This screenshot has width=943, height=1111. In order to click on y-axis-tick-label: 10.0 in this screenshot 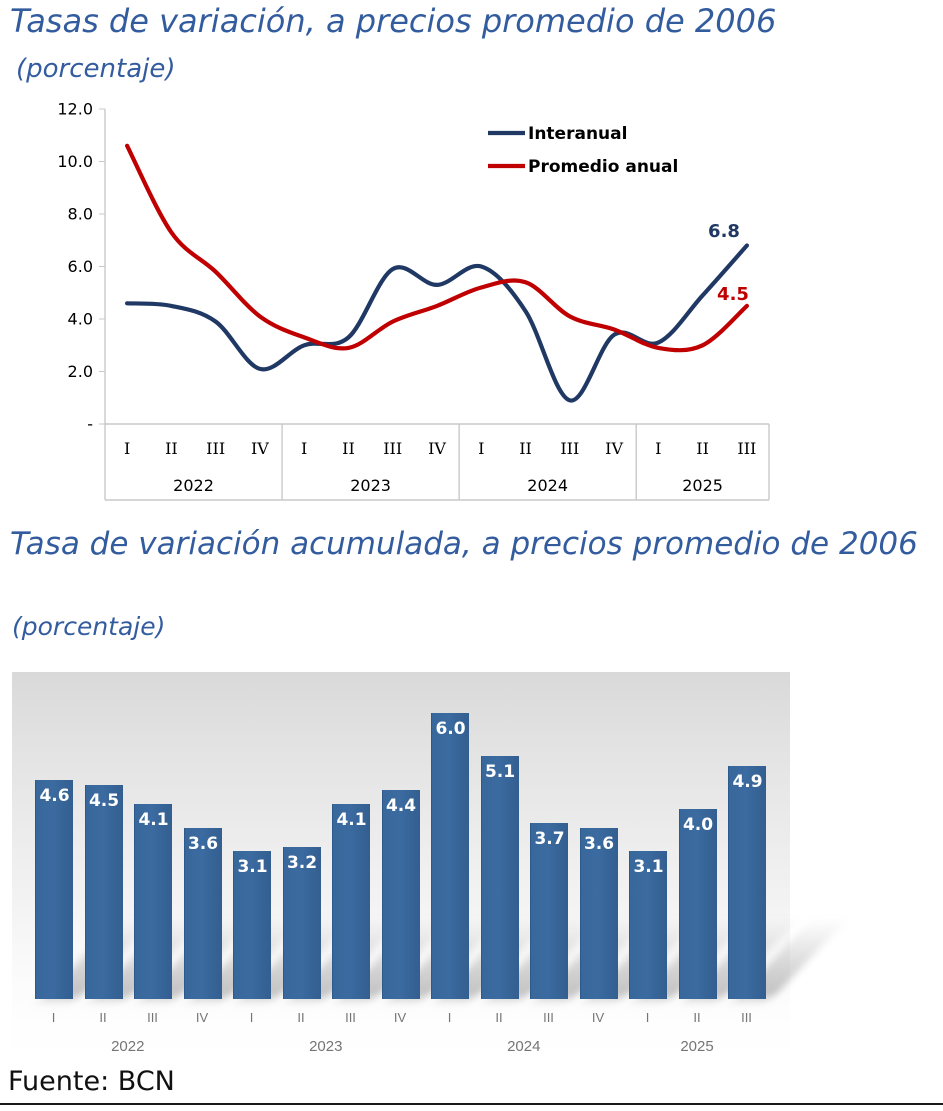, I will do `click(75, 161)`.